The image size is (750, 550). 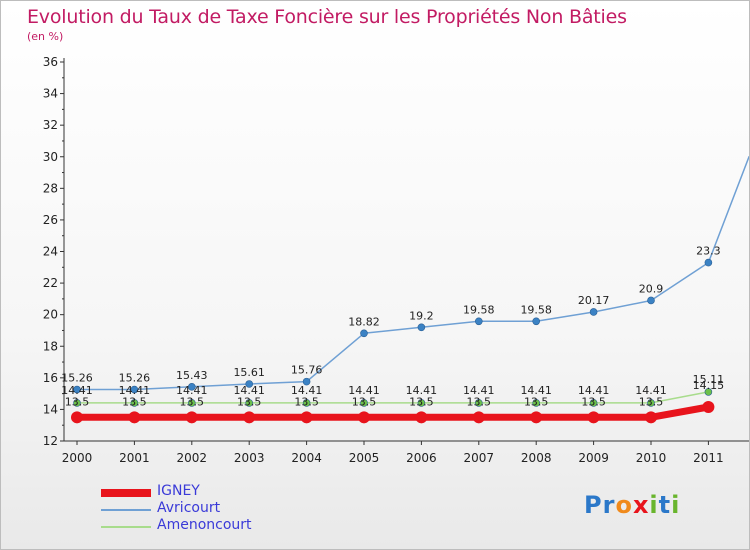 I want to click on x-tick-label: 2000, so click(x=77, y=458).